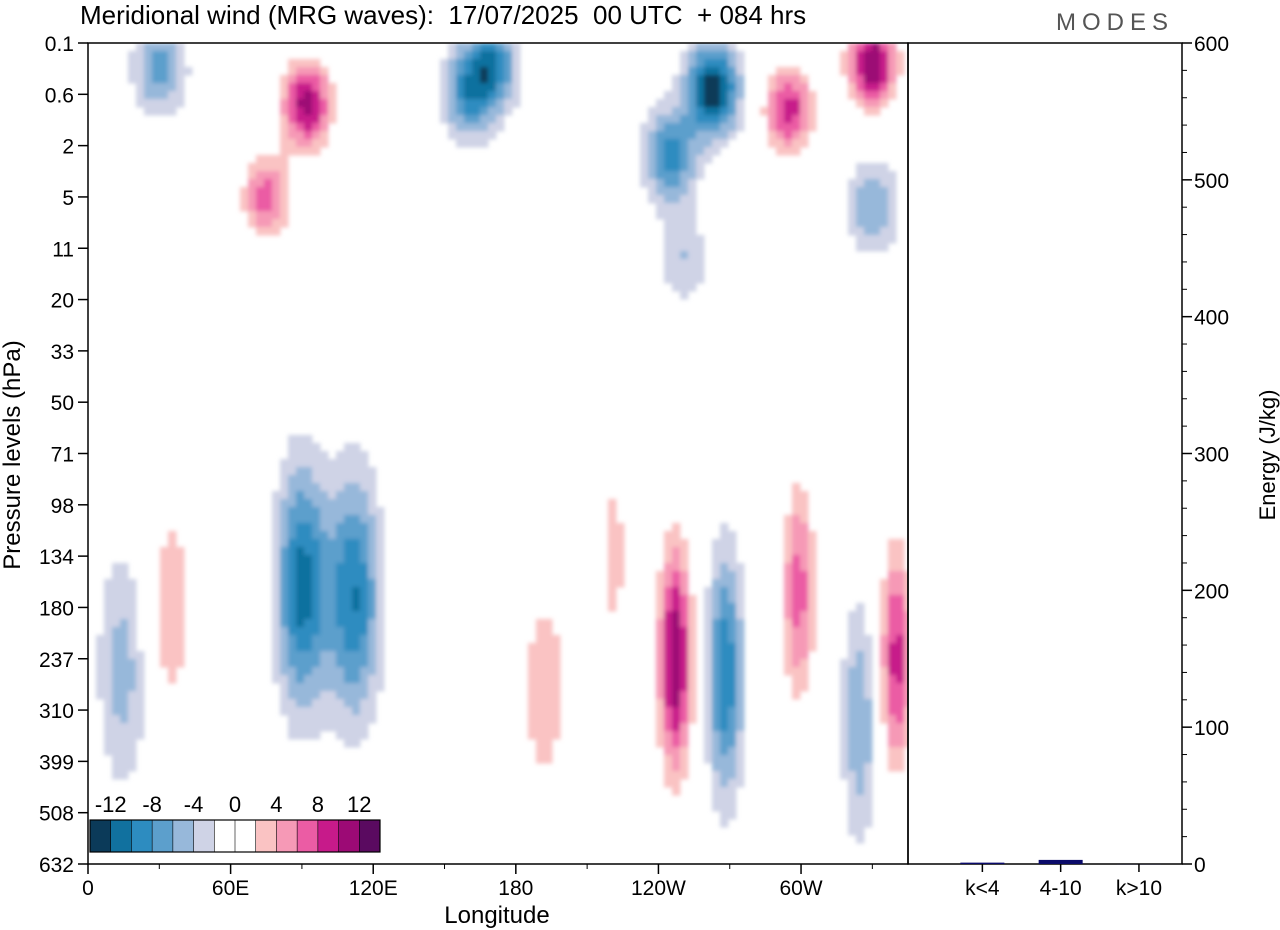  I want to click on y-tick-label: 0.6, so click(59, 95).